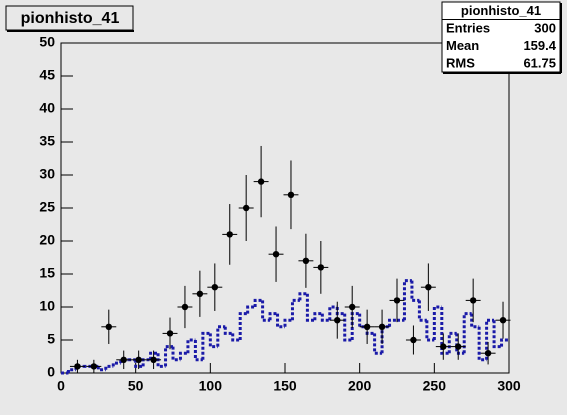 This screenshot has width=567, height=415. Describe the element at coordinates (136, 386) in the screenshot. I see `x-tick-label: 50` at that location.